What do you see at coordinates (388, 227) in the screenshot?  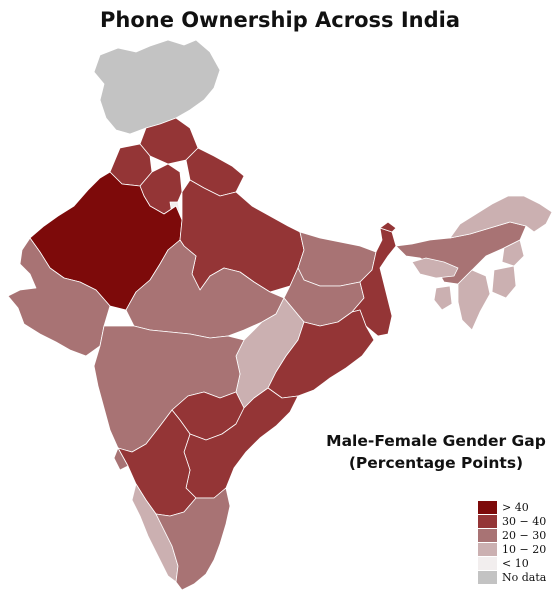 I see `region-sikkim` at bounding box center [388, 227].